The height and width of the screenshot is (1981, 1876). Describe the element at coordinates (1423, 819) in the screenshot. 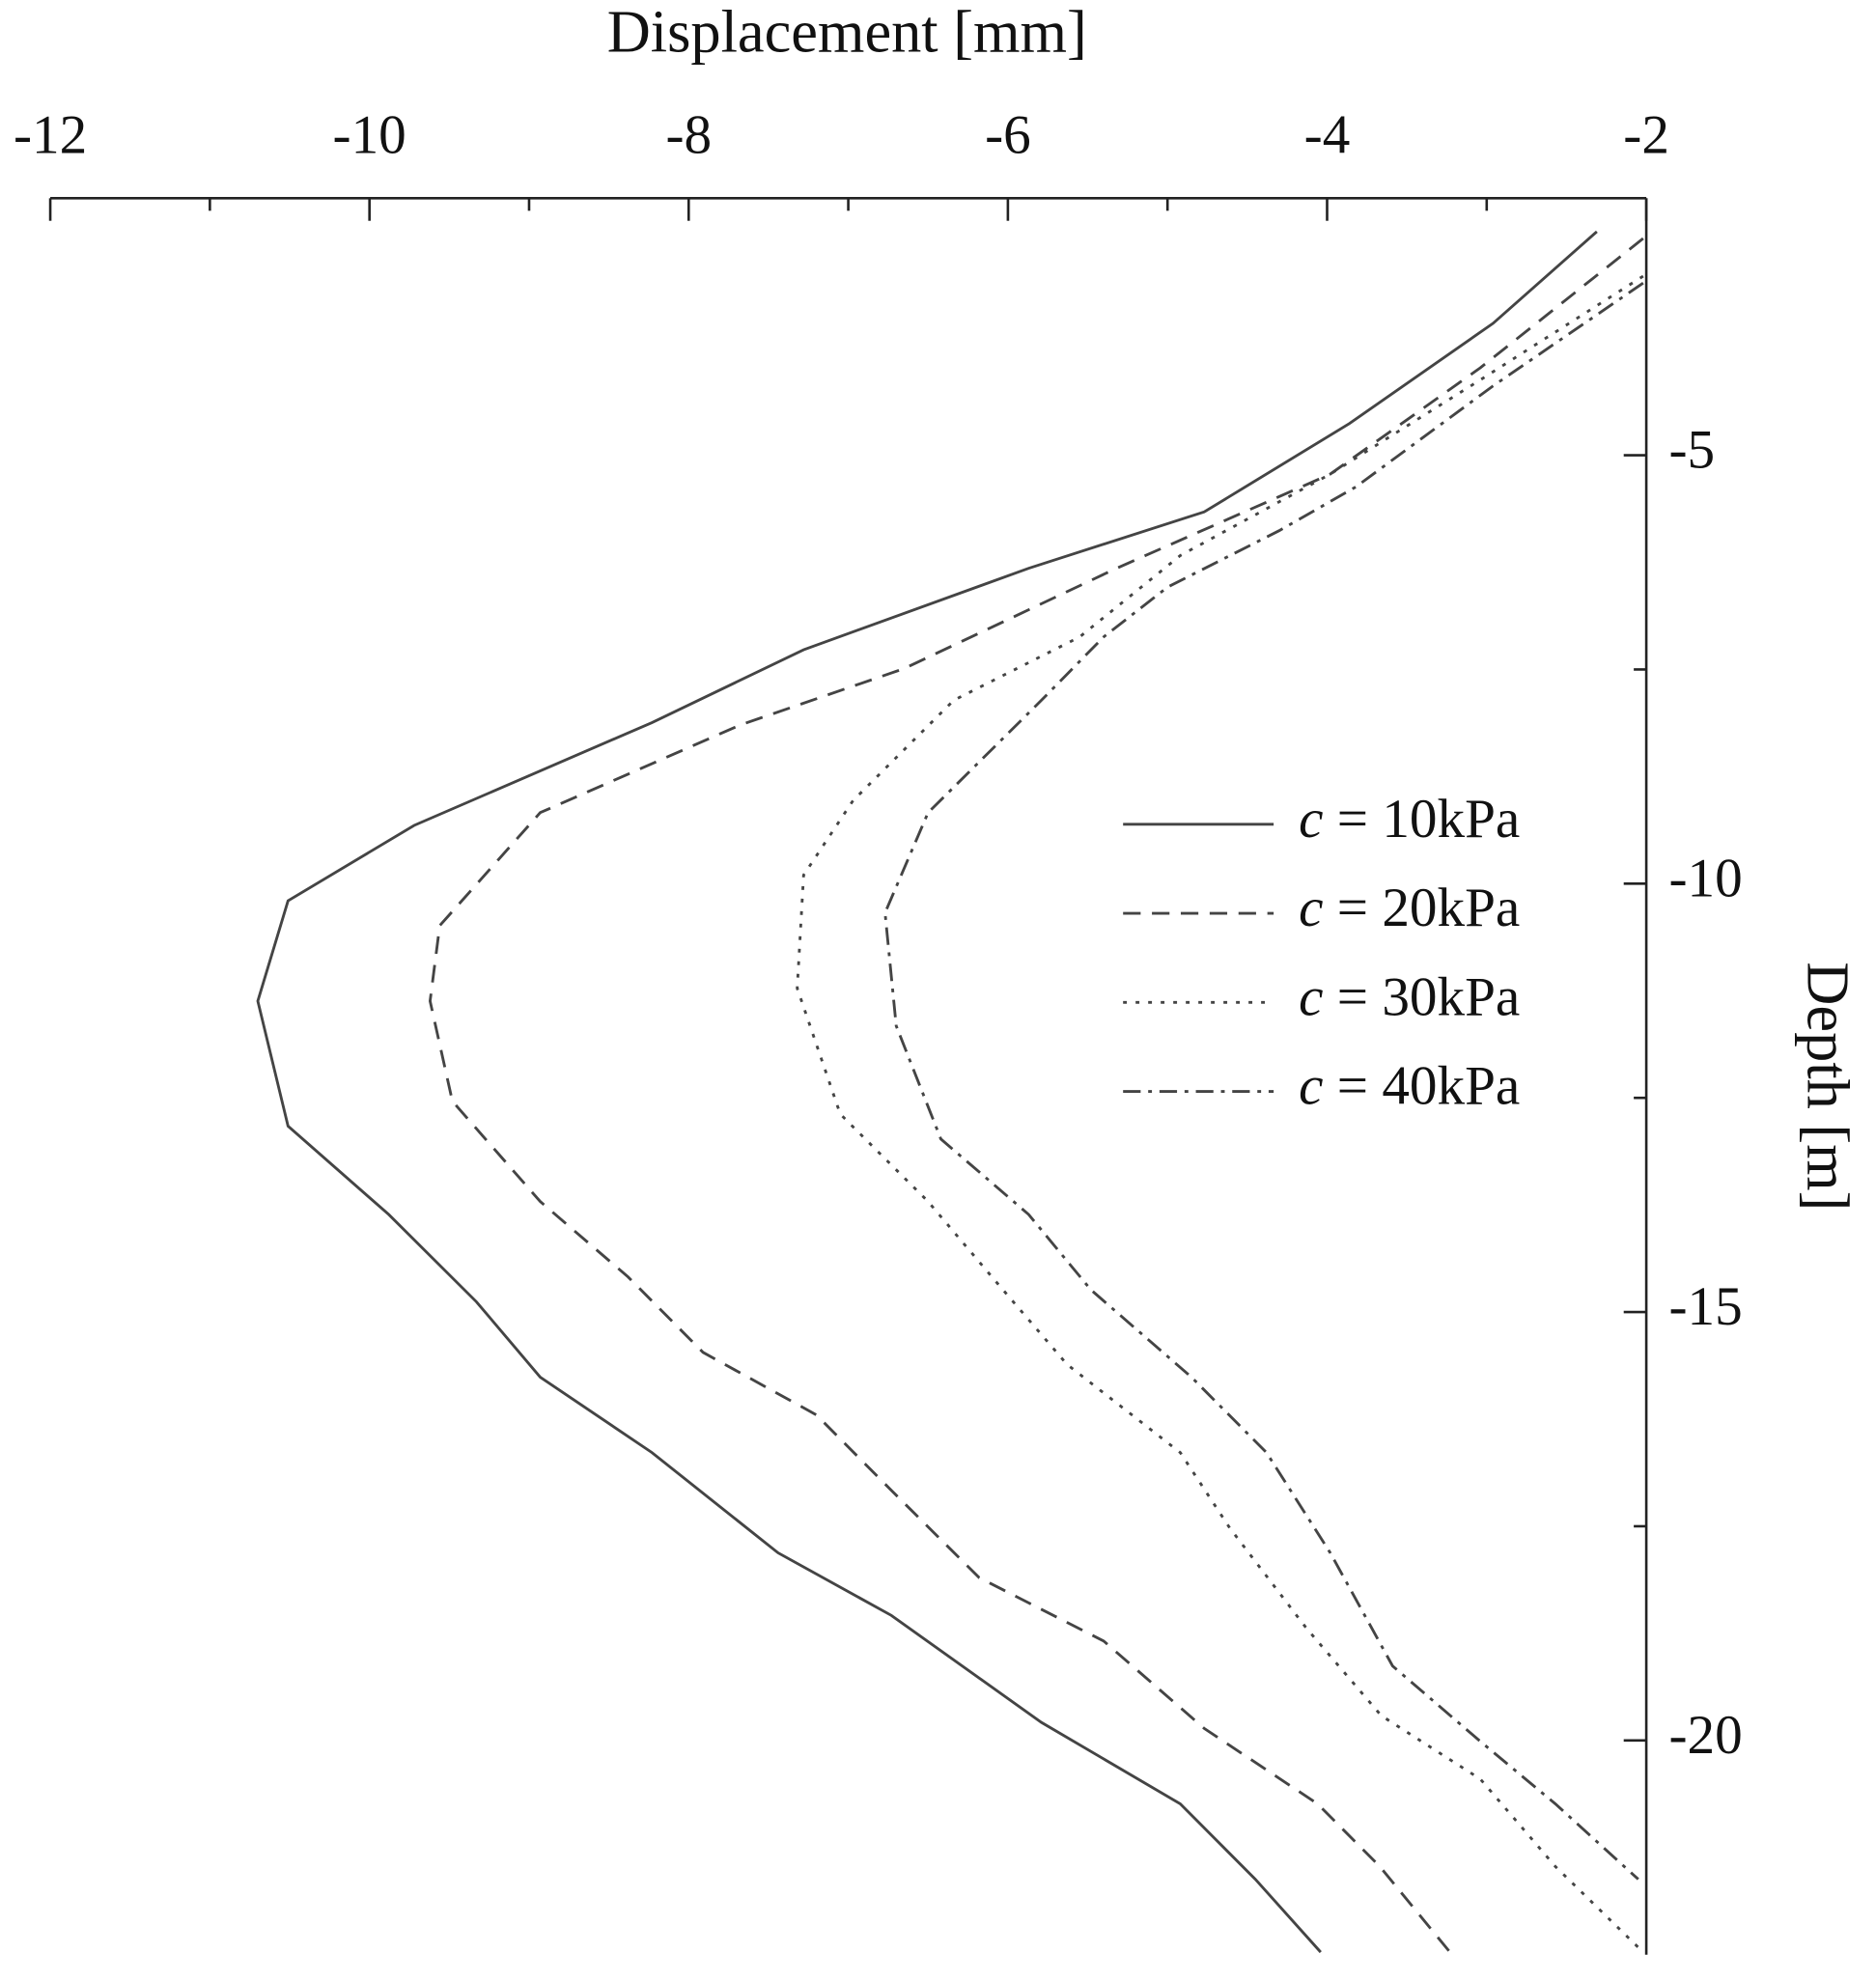

I see `legend-rest: = 10kPa` at that location.